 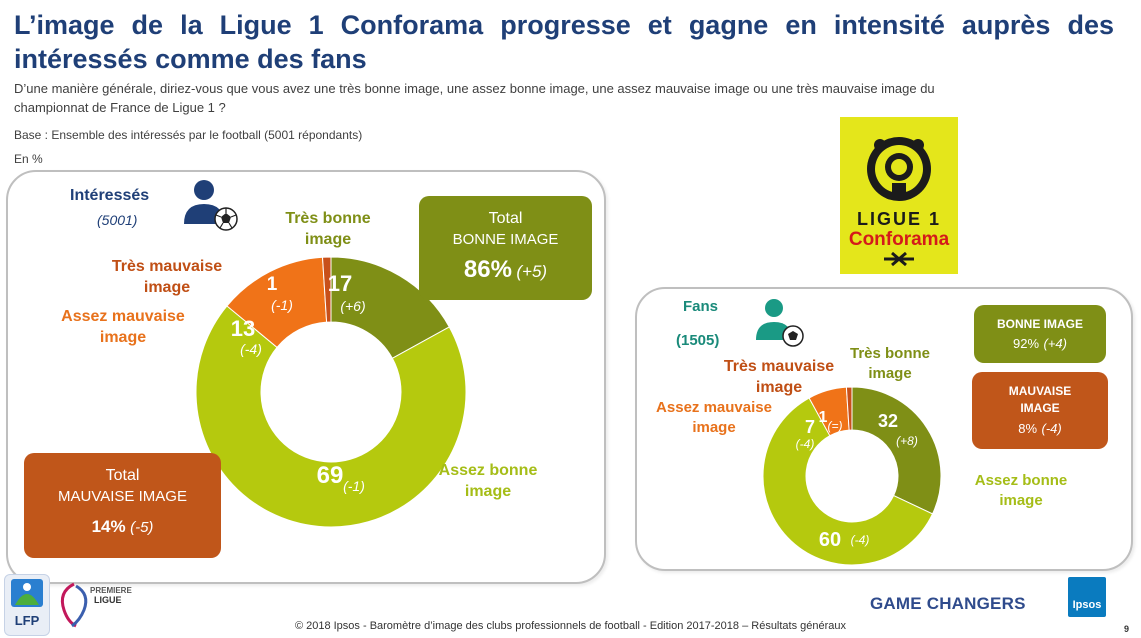 I want to click on fans-value-assez-mauvaise: 7, so click(x=810, y=427).